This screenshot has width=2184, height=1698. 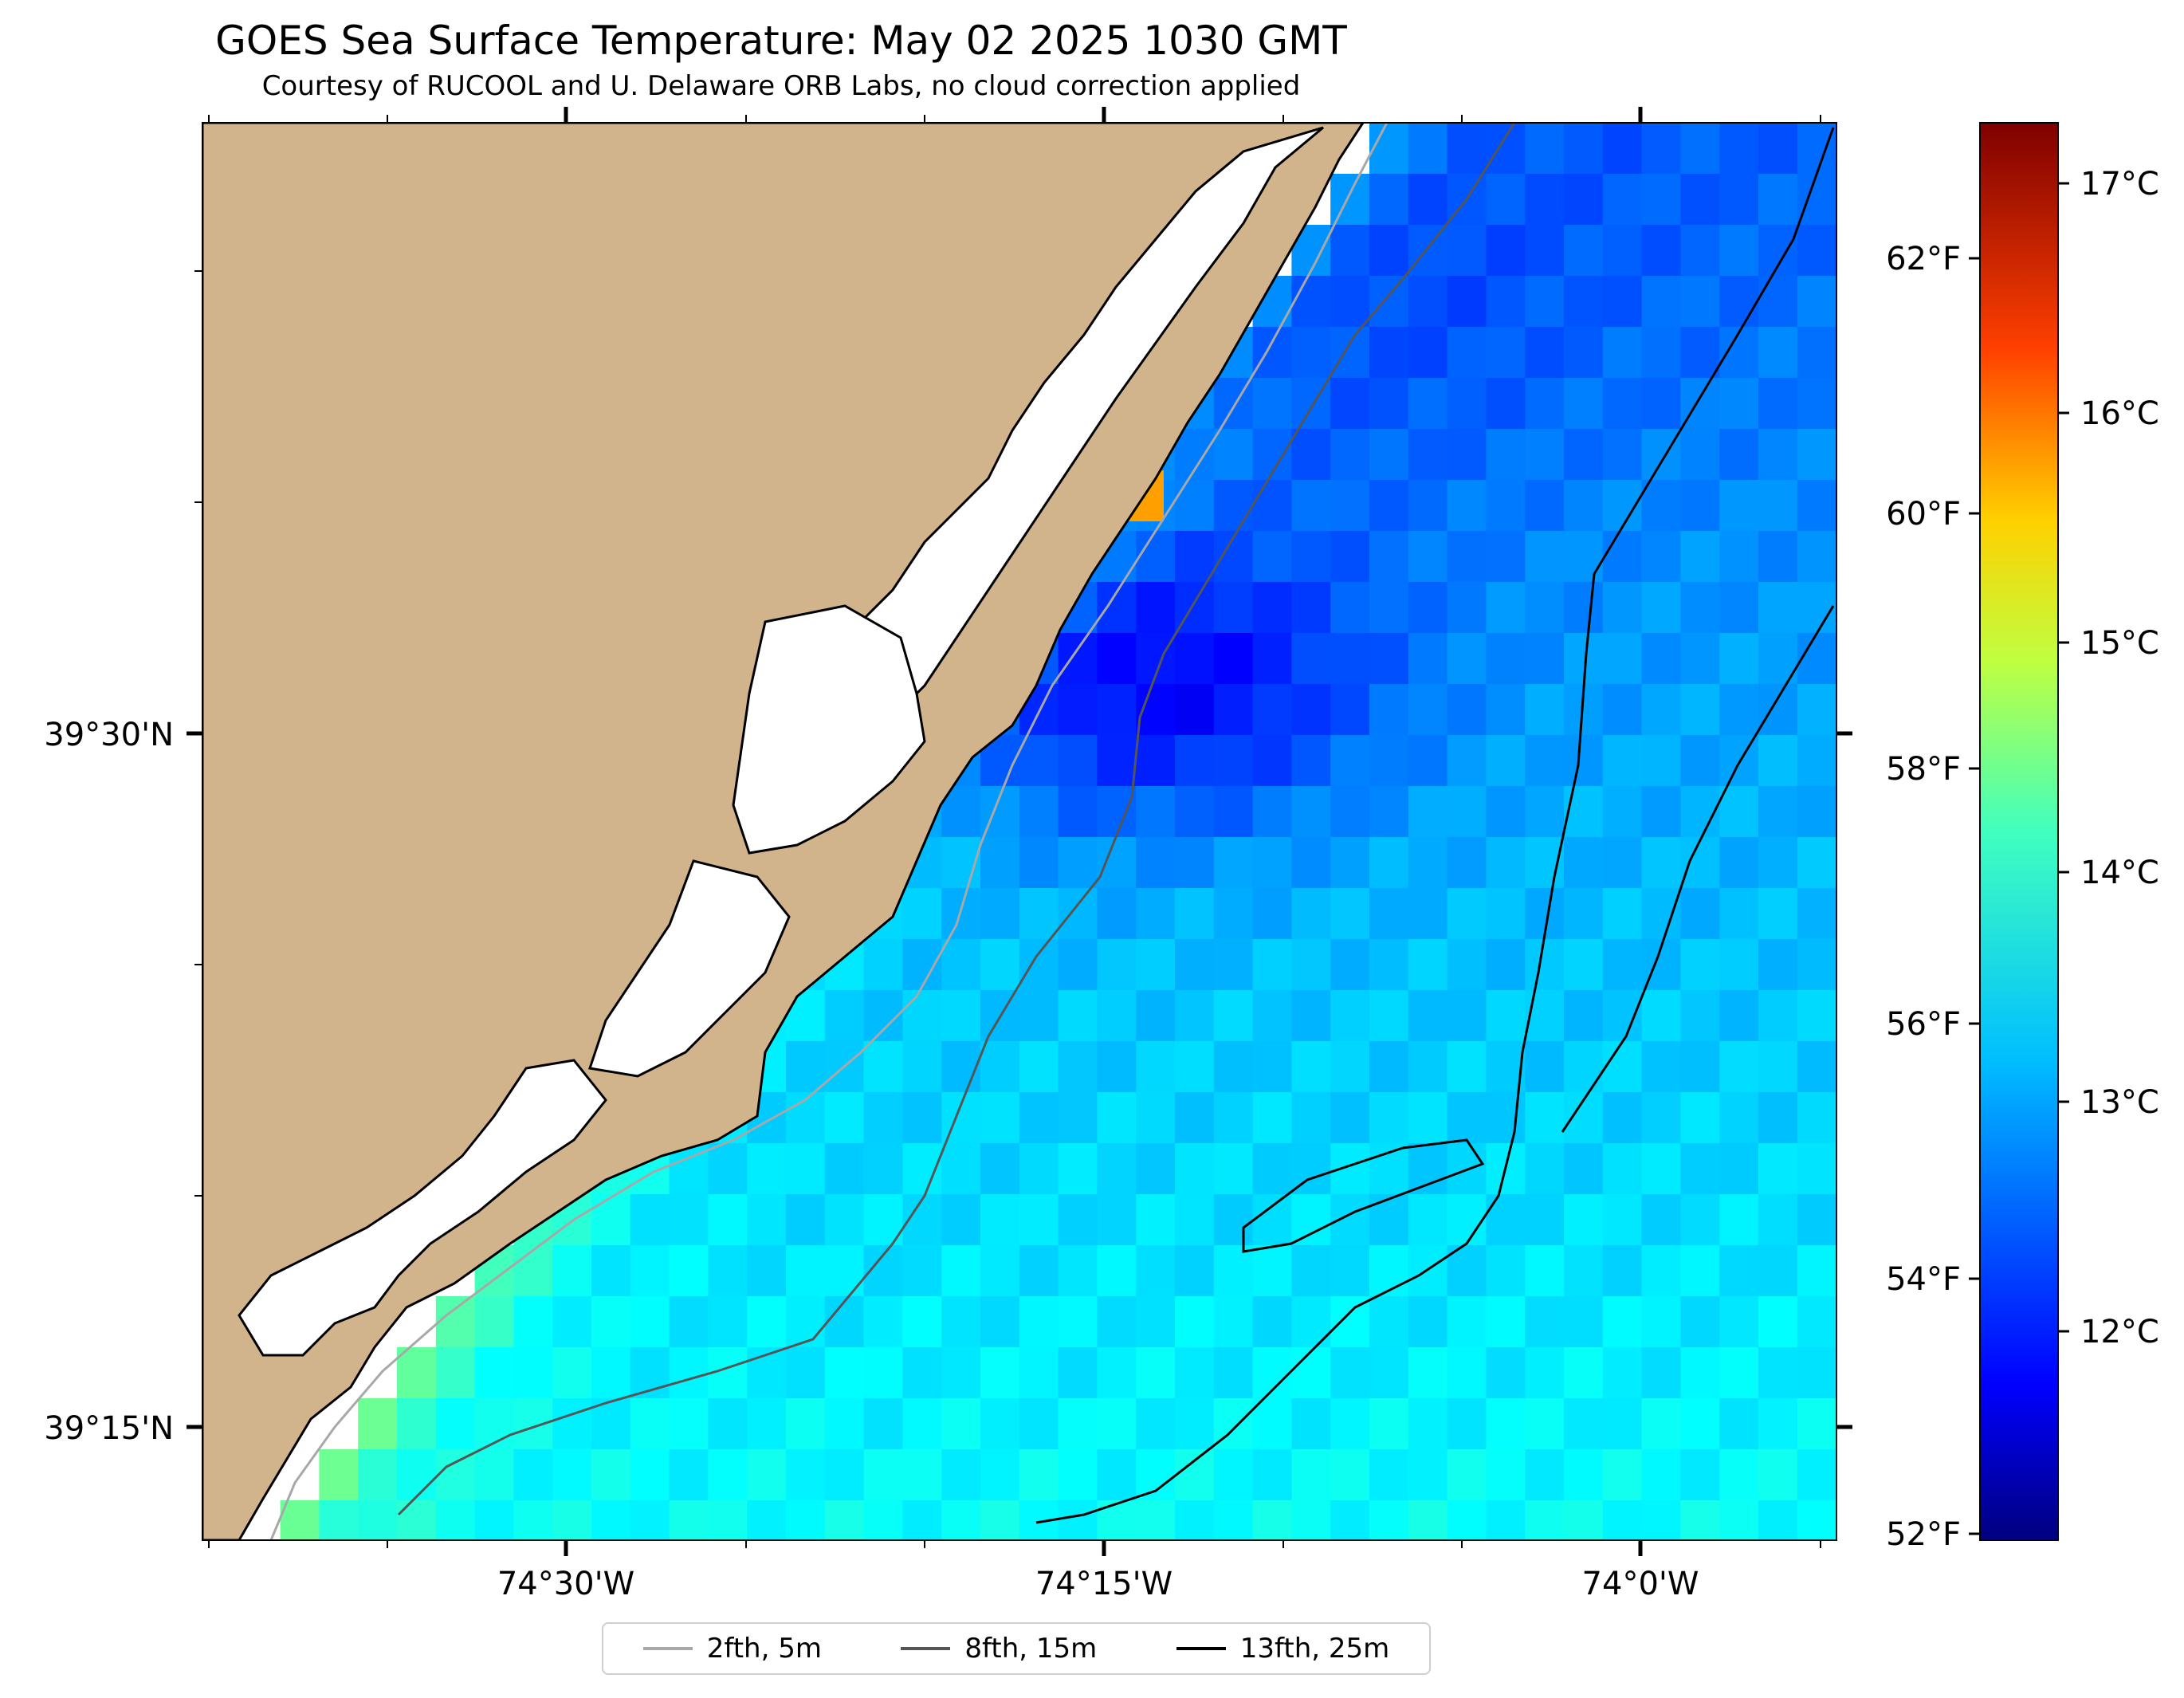 What do you see at coordinates (1104, 1584) in the screenshot?
I see `x-tick-label: 74°15'W` at bounding box center [1104, 1584].